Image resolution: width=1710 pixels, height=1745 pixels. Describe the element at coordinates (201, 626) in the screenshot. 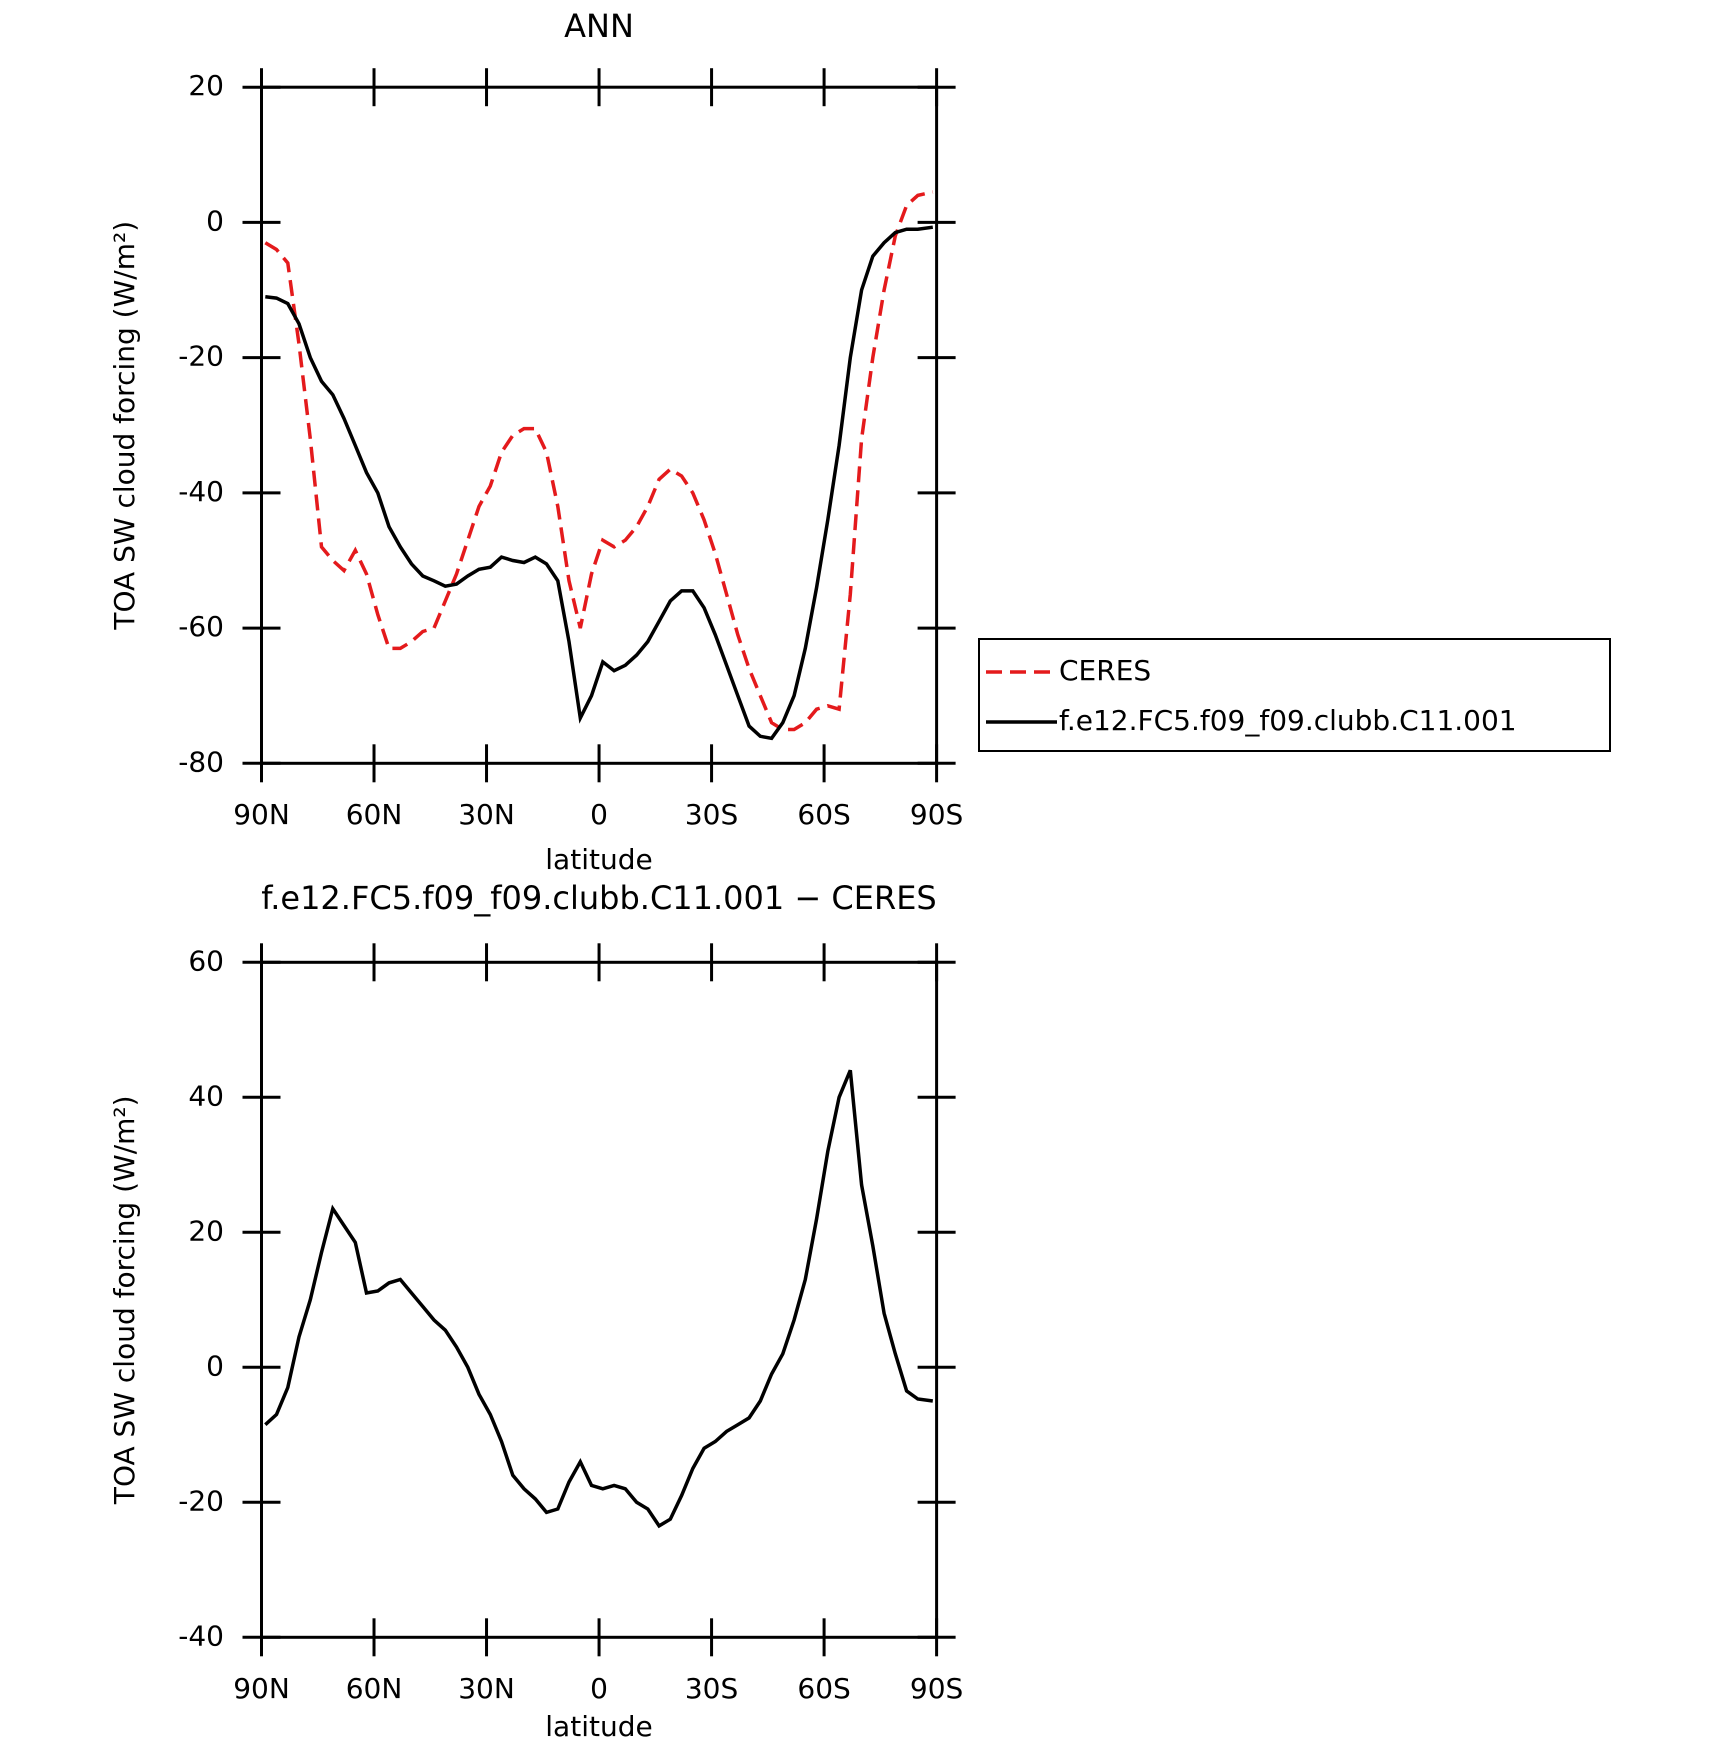

I see `y-tick-label: -60` at that location.